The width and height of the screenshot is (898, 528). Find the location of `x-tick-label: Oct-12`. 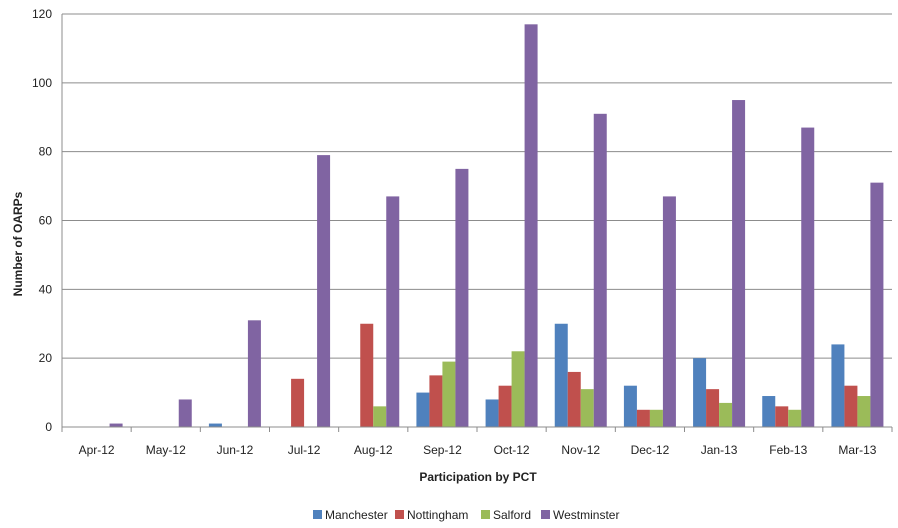

x-tick-label: Oct-12 is located at coordinates (512, 450).